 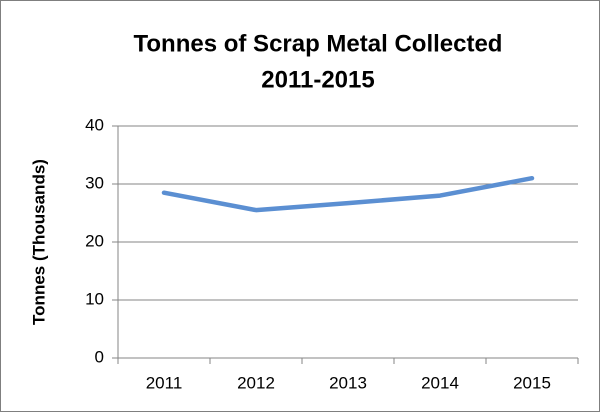 What do you see at coordinates (164, 382) in the screenshot?
I see `x-tick-label: 2011` at bounding box center [164, 382].